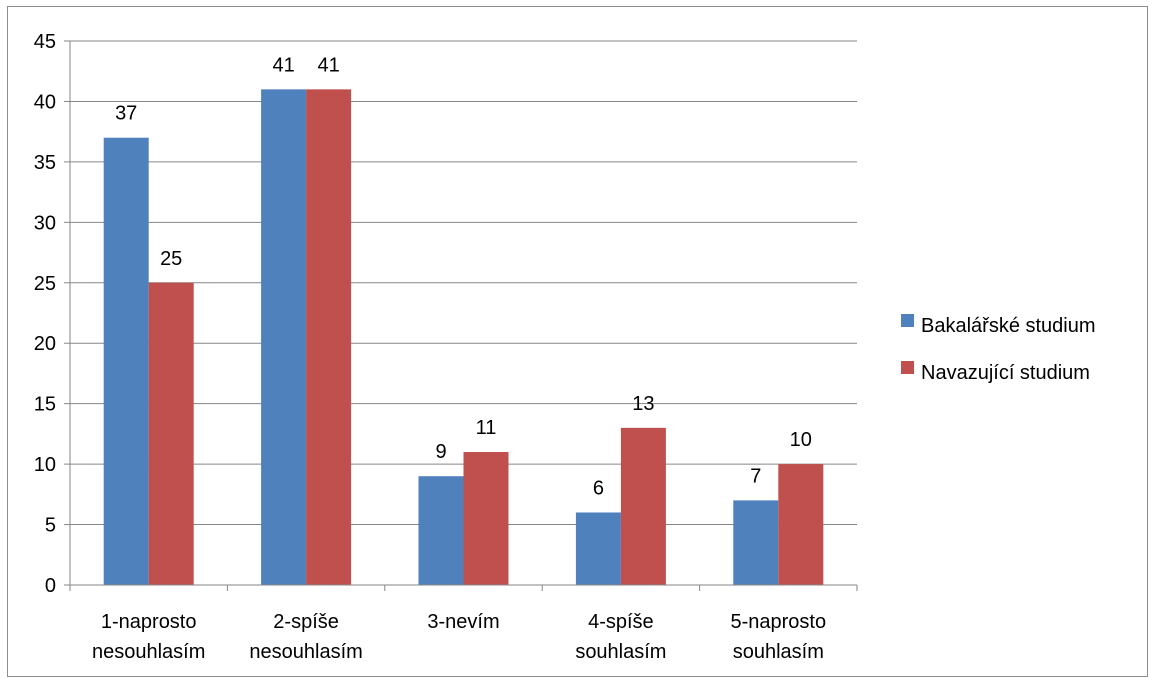  I want to click on x-tick-label-line: 4-spíše, so click(621, 622).